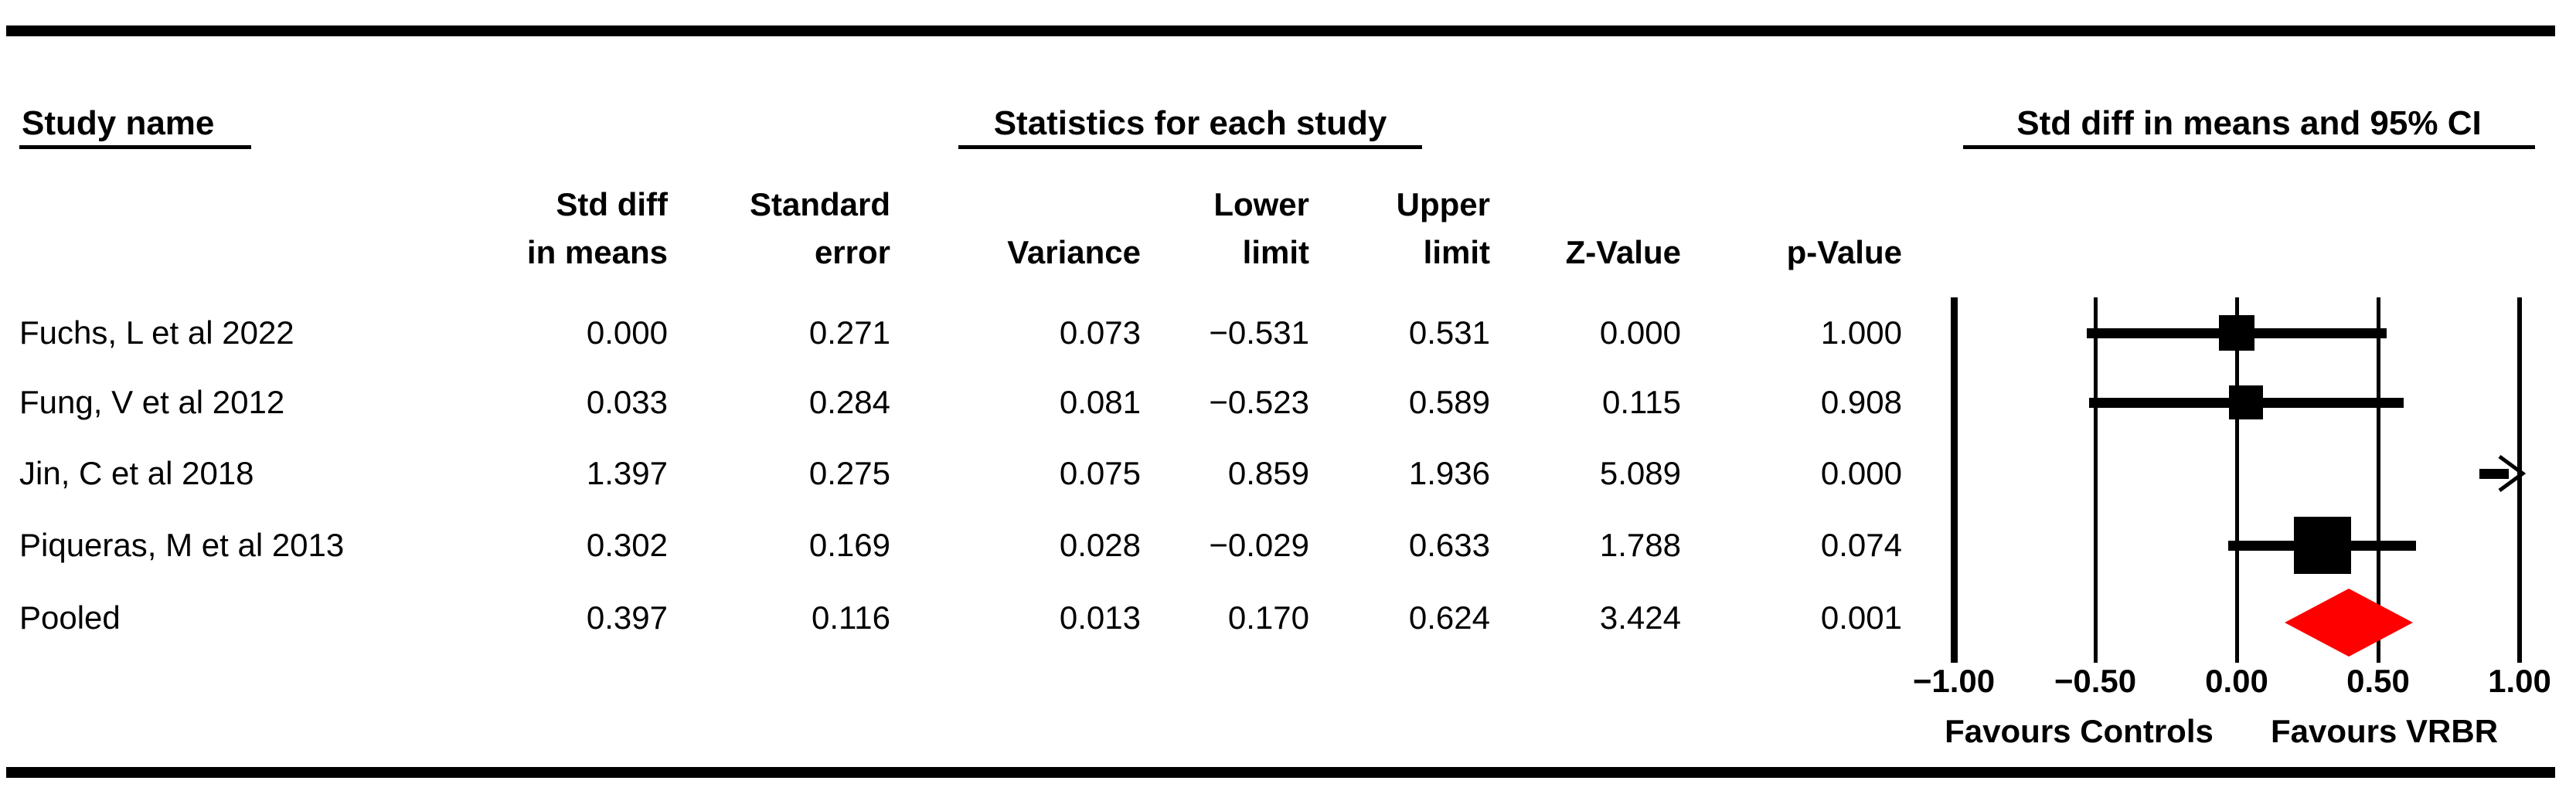 This screenshot has height=801, width=2576. Describe the element at coordinates (1100, 545) in the screenshot. I see `cell-variance: 0.028` at that location.